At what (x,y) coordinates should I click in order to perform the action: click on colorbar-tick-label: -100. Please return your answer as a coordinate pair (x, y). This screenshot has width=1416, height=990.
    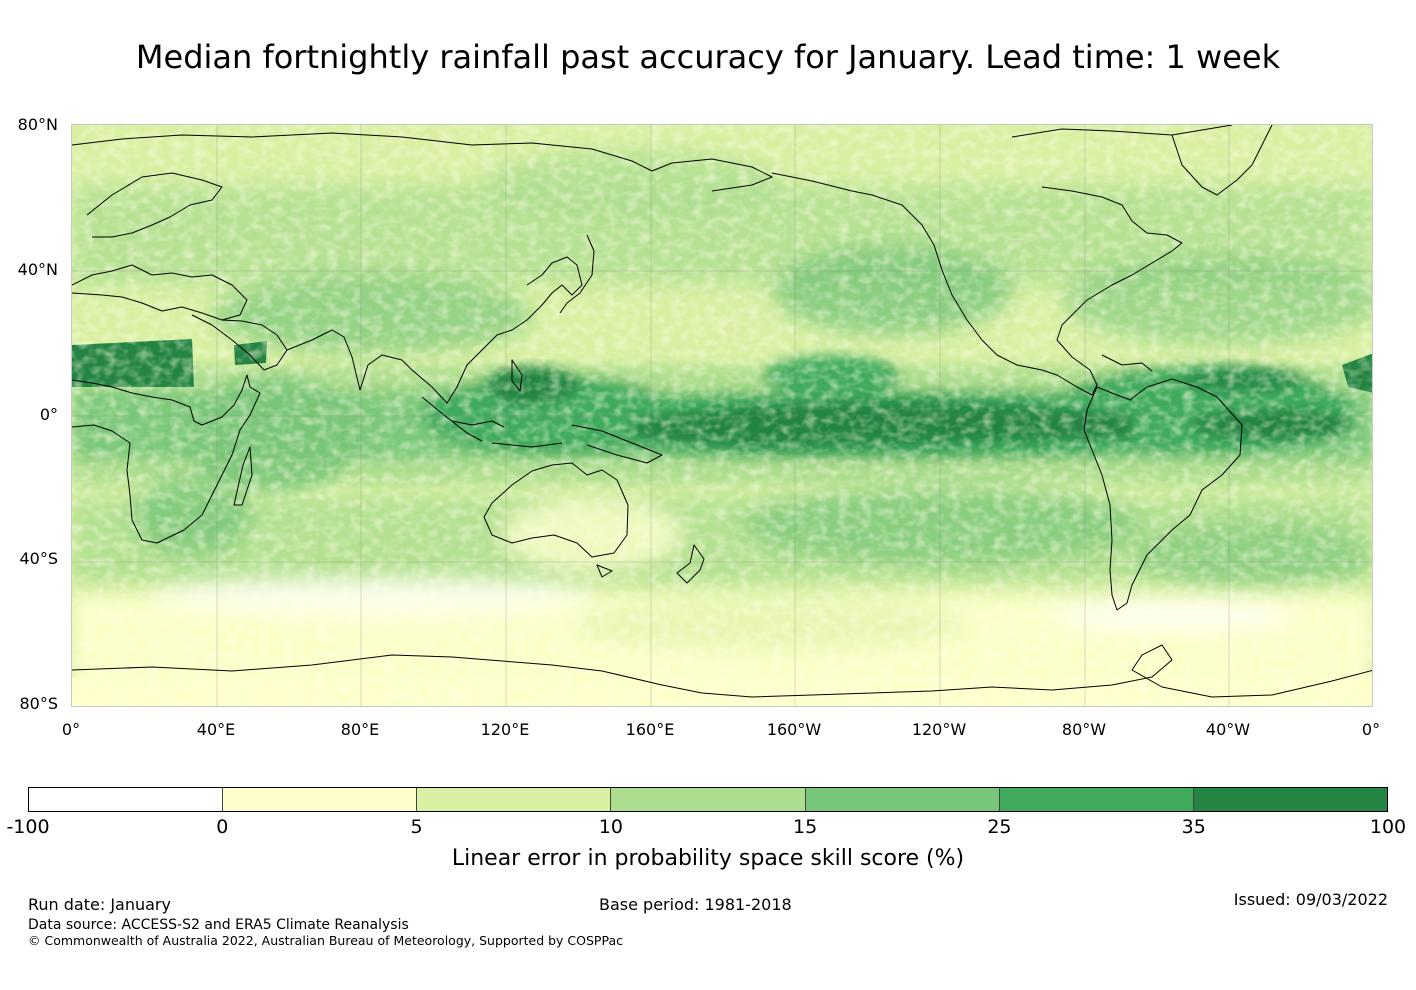
    Looking at the image, I should click on (28, 827).